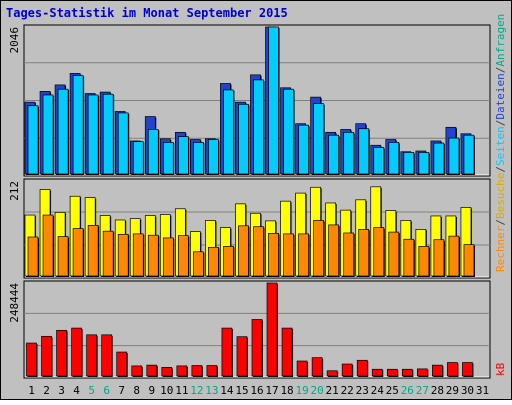  What do you see at coordinates (500, 96) in the screenshot?
I see `legend-item: Dateien` at bounding box center [500, 96].